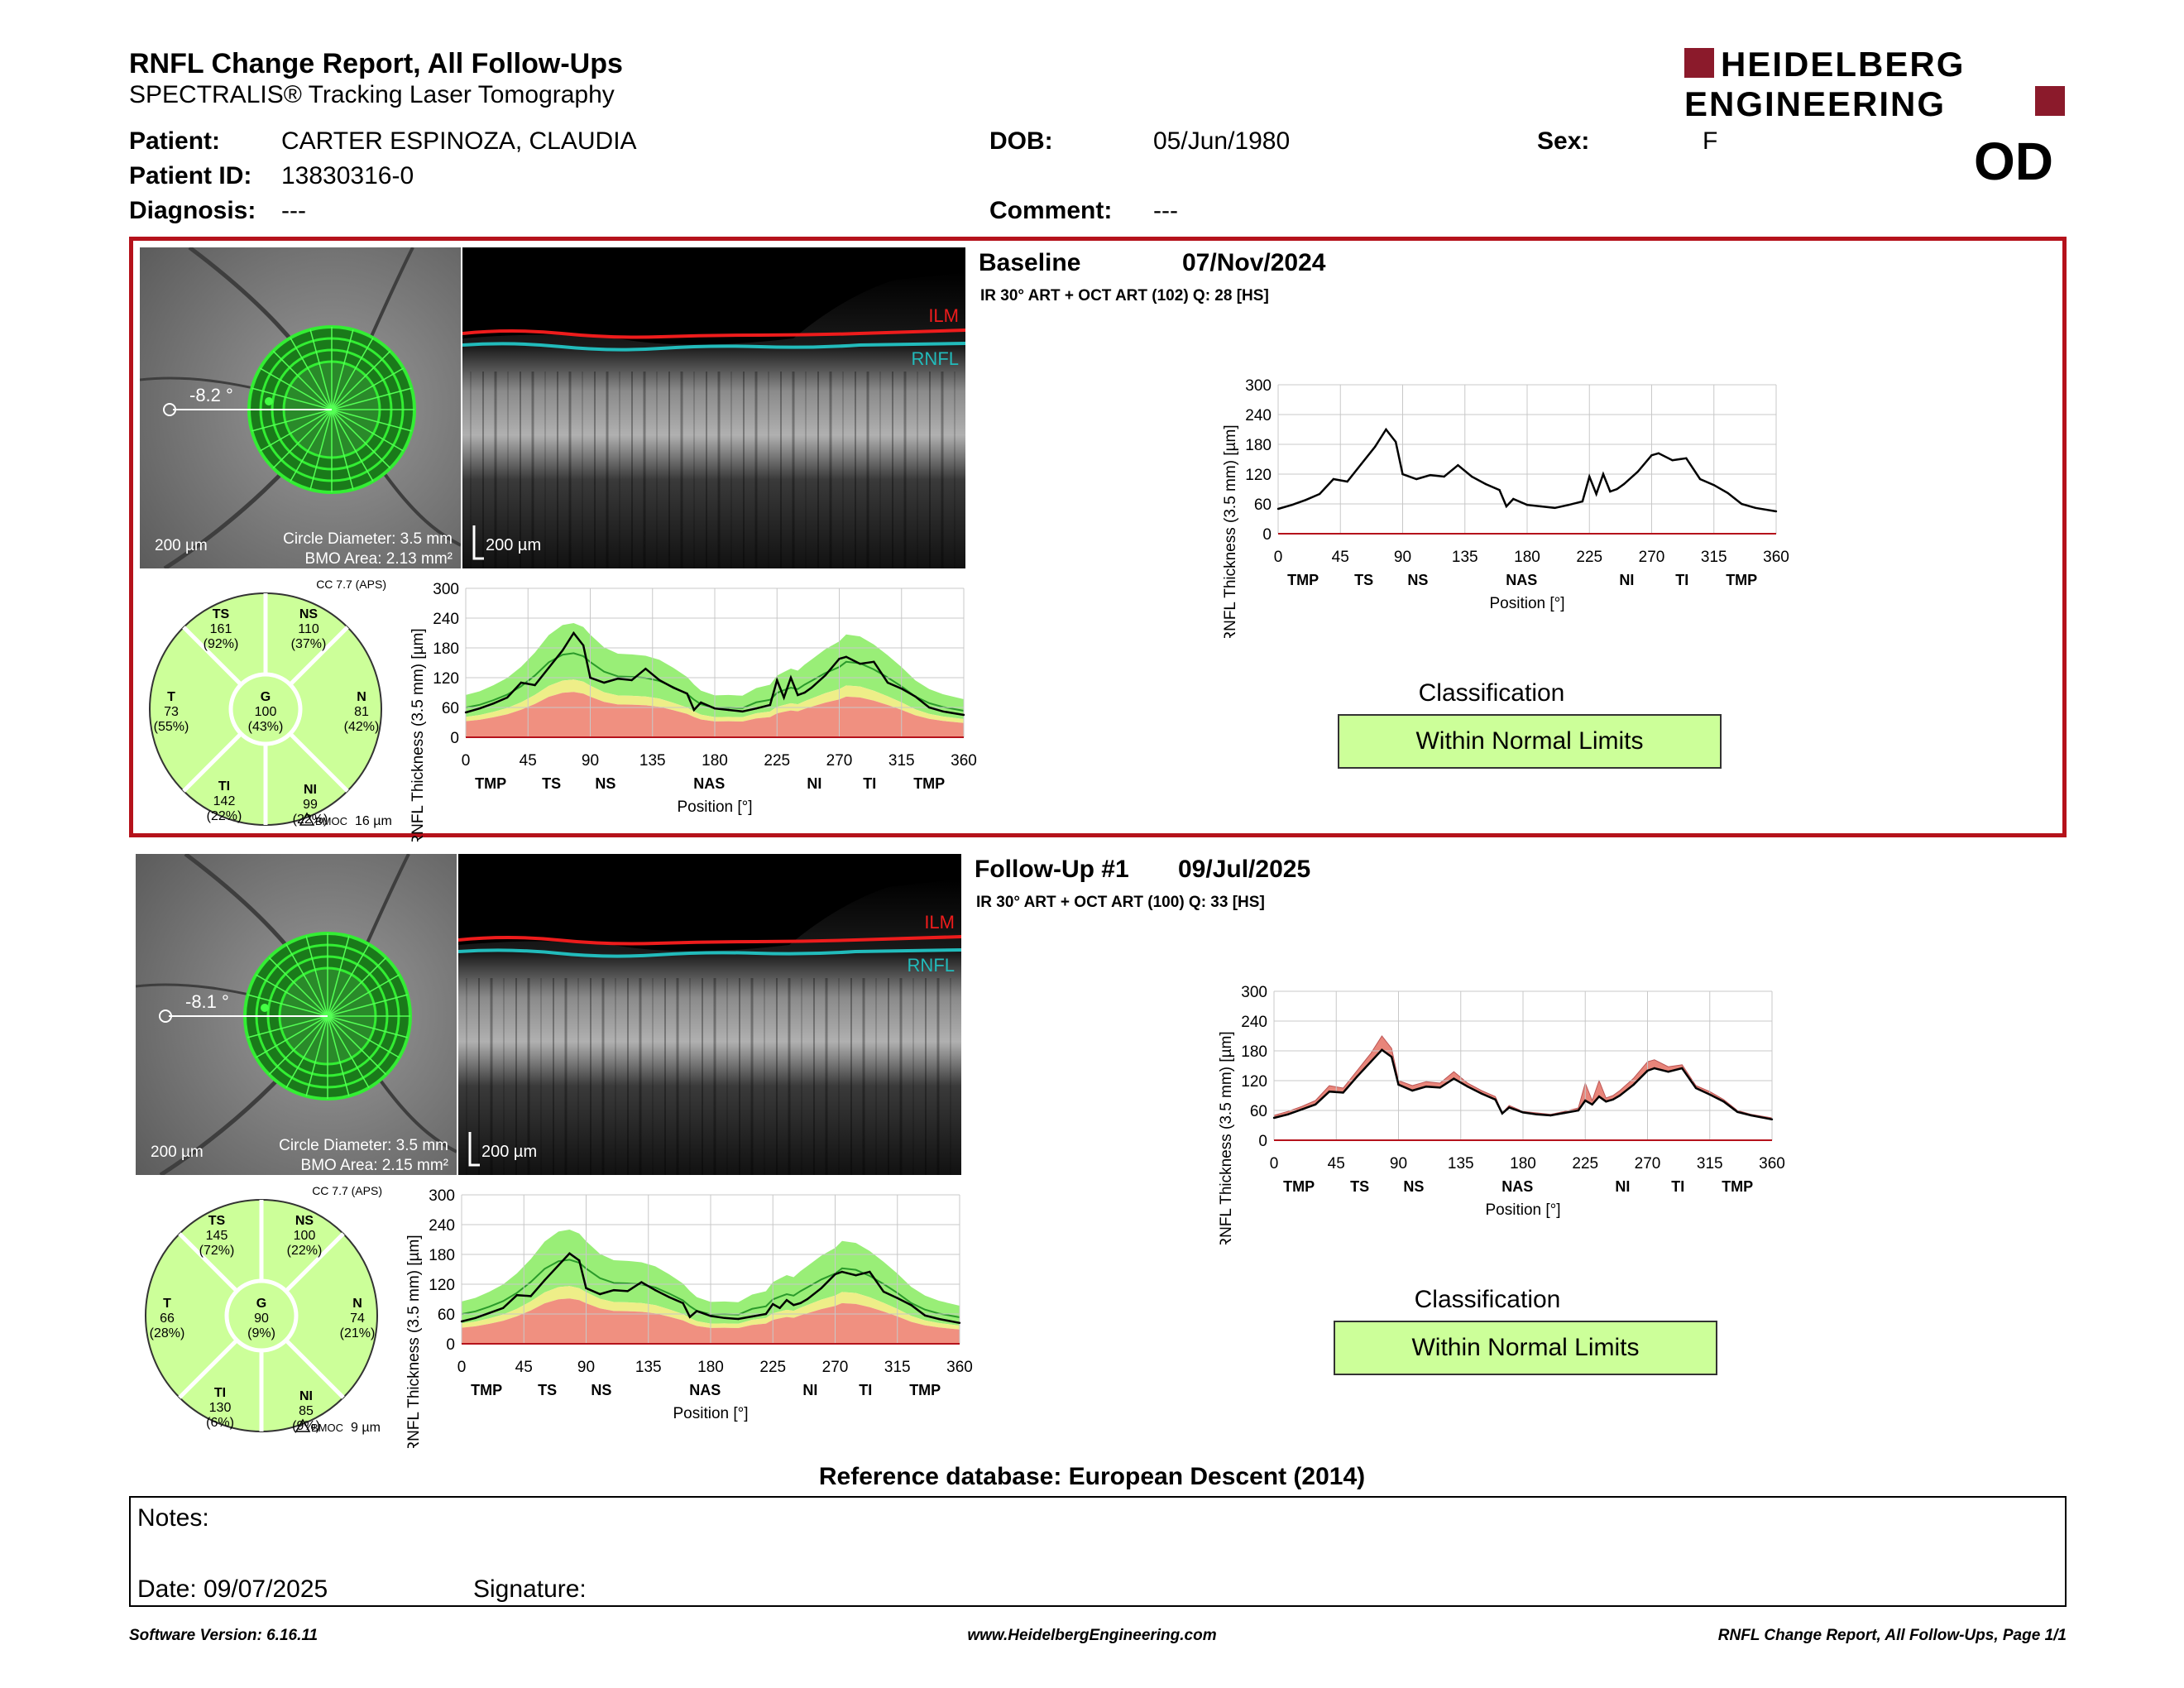  Describe the element at coordinates (513, 545) in the screenshot. I see `bscan-scale: 200 µm` at that location.